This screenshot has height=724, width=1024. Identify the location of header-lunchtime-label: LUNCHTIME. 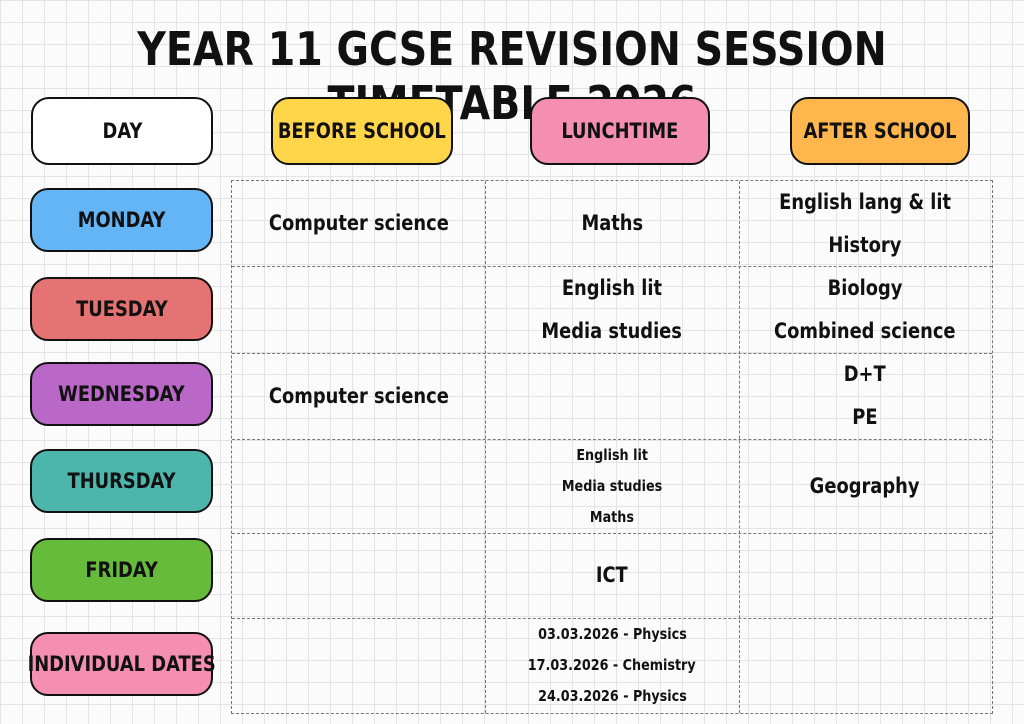
(620, 131).